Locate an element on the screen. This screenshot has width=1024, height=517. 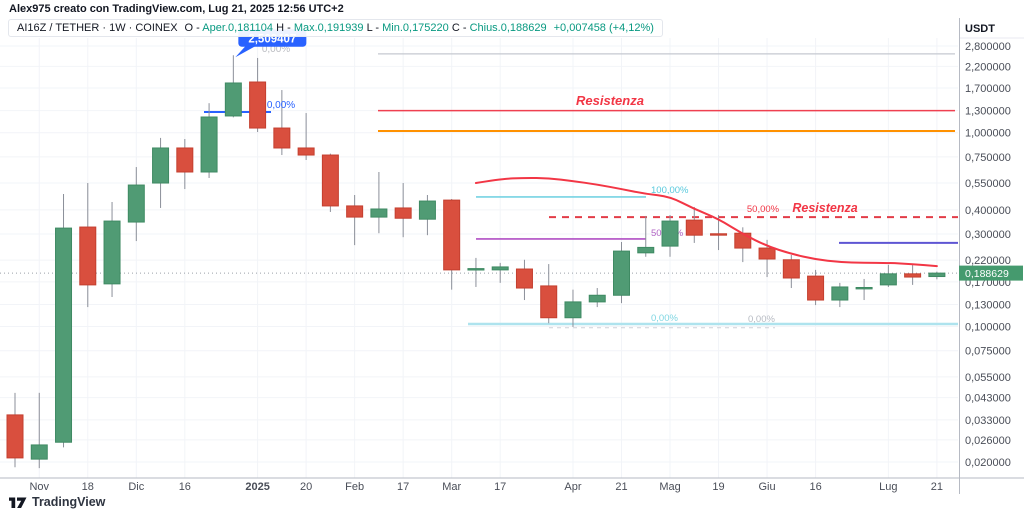
legend-item-label: O - is located at coordinates (193, 28).